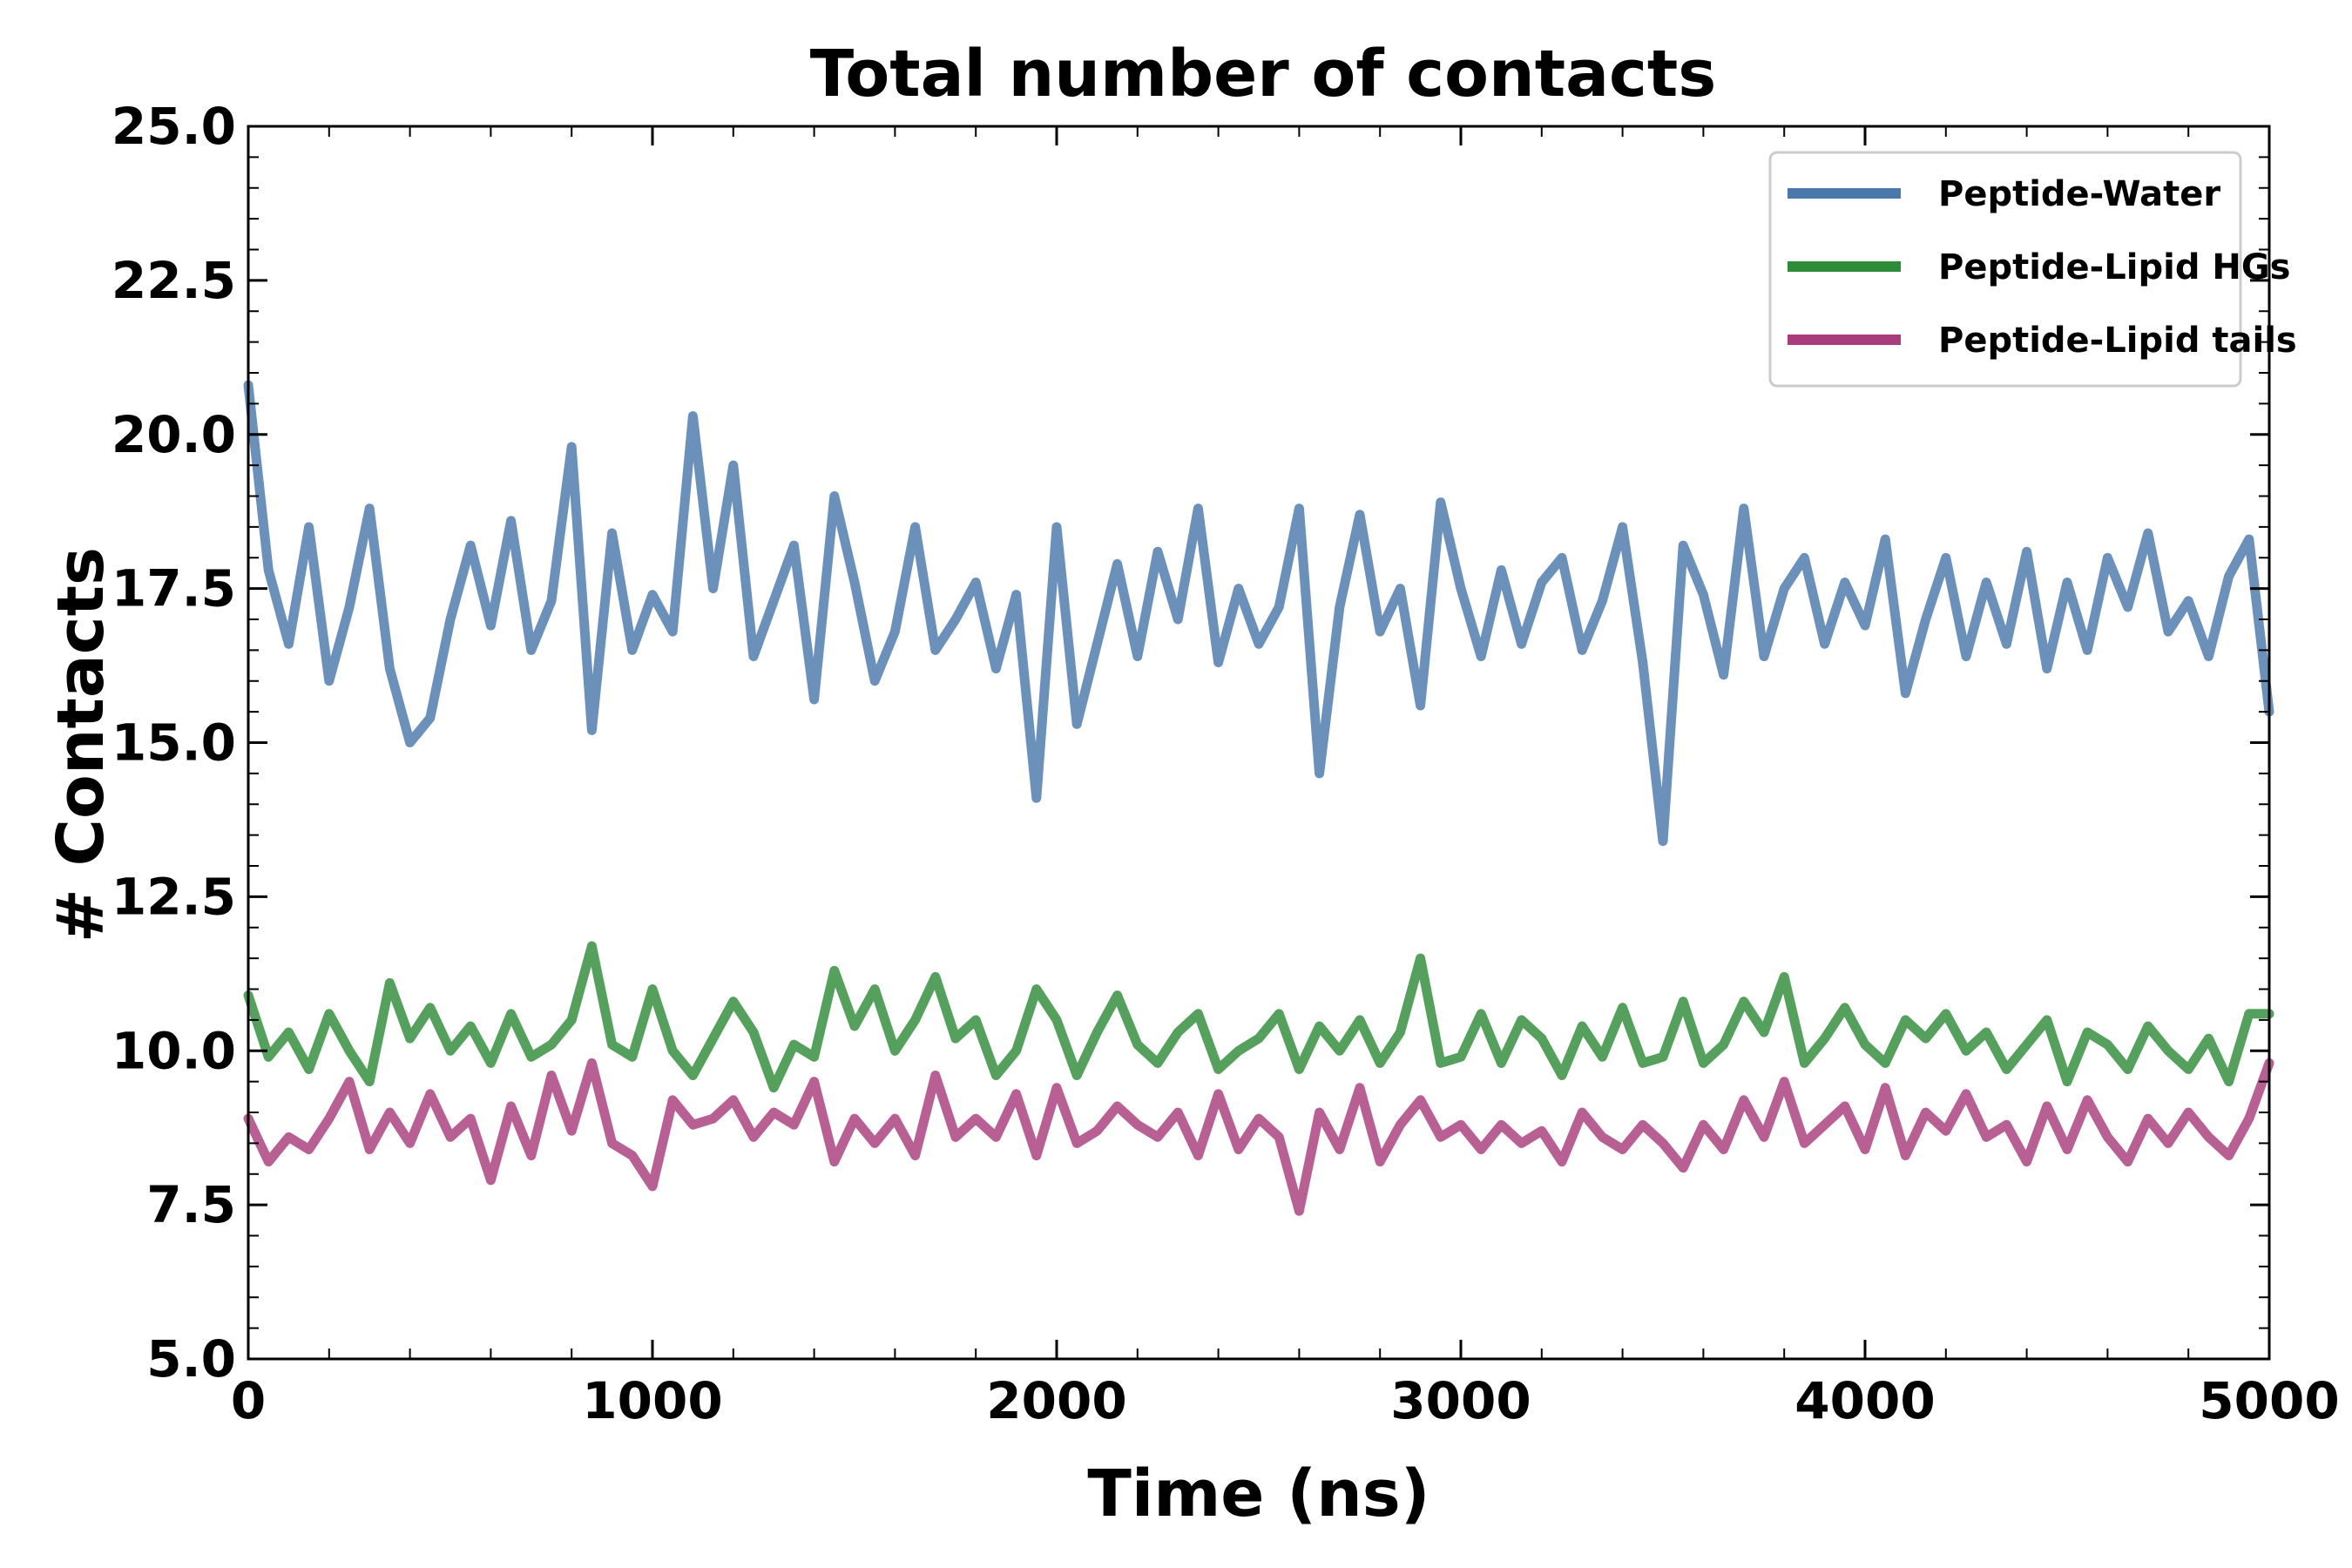  I want to click on legend-label-1: Peptide-Water, so click(2079, 194).